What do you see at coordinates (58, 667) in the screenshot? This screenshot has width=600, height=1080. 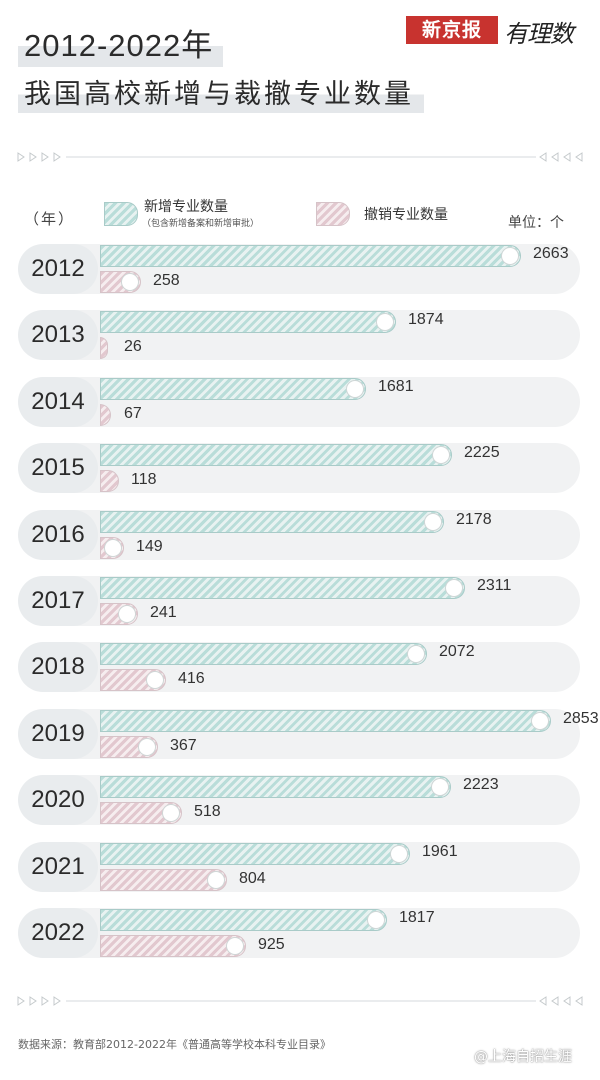 I see `year-label: 2018` at bounding box center [58, 667].